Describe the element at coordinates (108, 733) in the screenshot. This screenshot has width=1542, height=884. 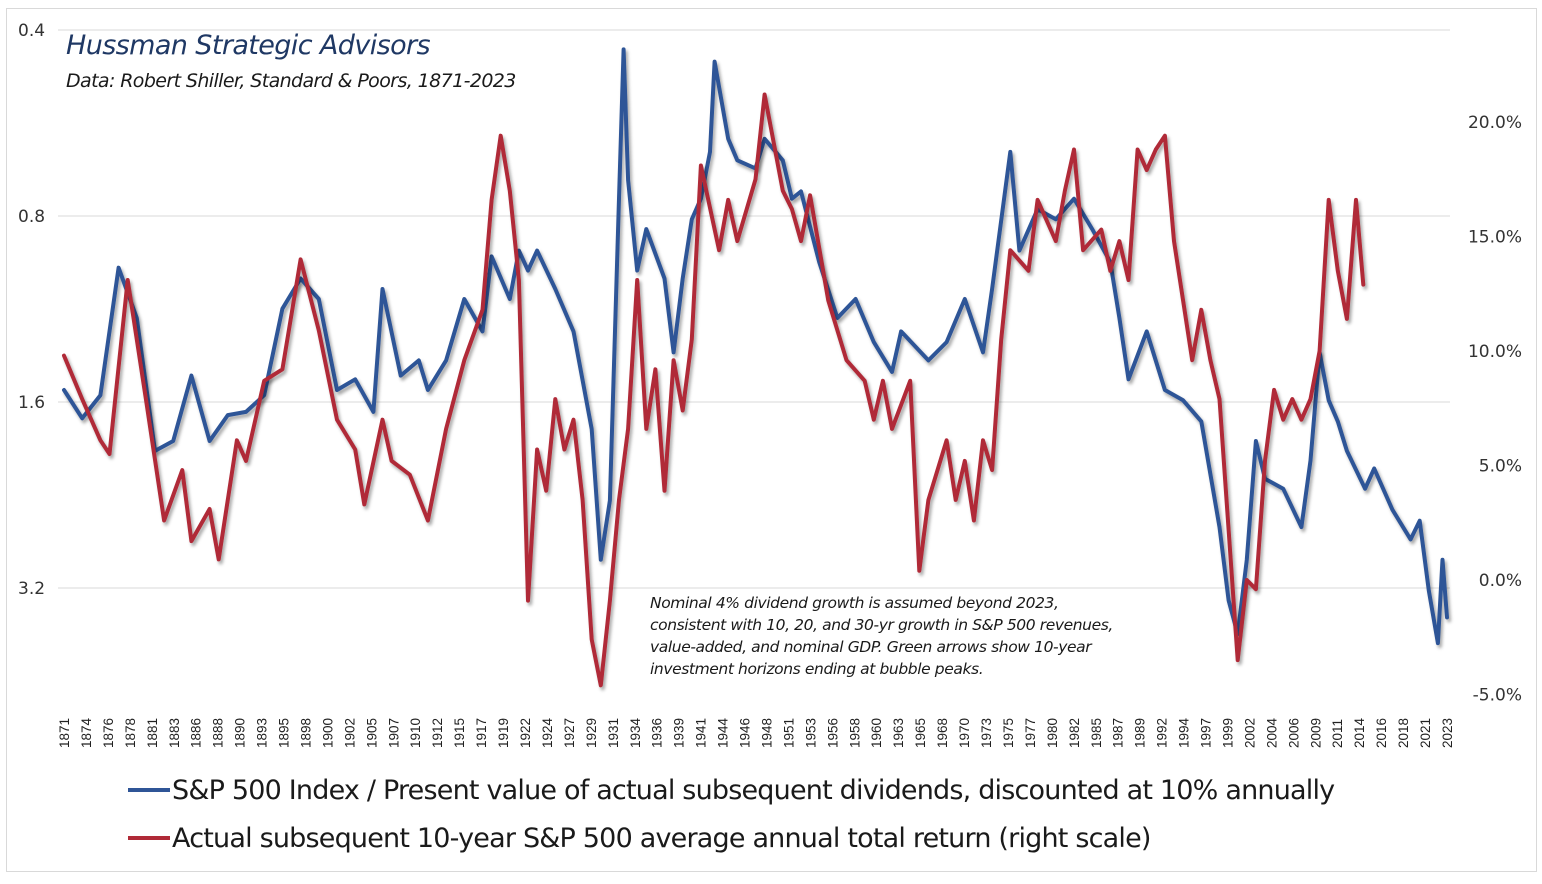
I see `x-tick-label: 1876` at that location.